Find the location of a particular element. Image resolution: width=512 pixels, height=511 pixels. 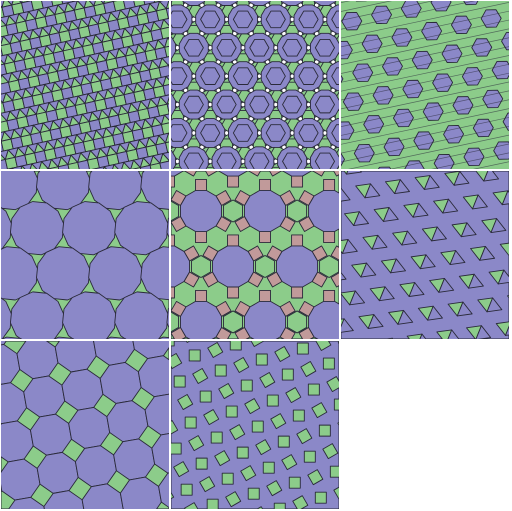

truncated-hexagonal-tiling is located at coordinates (85, 255).